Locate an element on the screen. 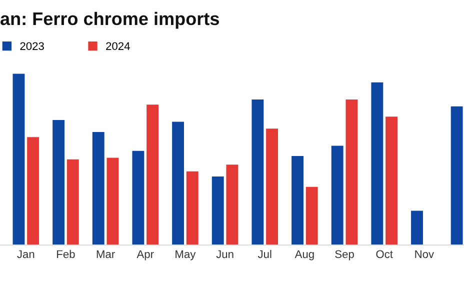  x-tick-label: Aug is located at coordinates (304, 255).